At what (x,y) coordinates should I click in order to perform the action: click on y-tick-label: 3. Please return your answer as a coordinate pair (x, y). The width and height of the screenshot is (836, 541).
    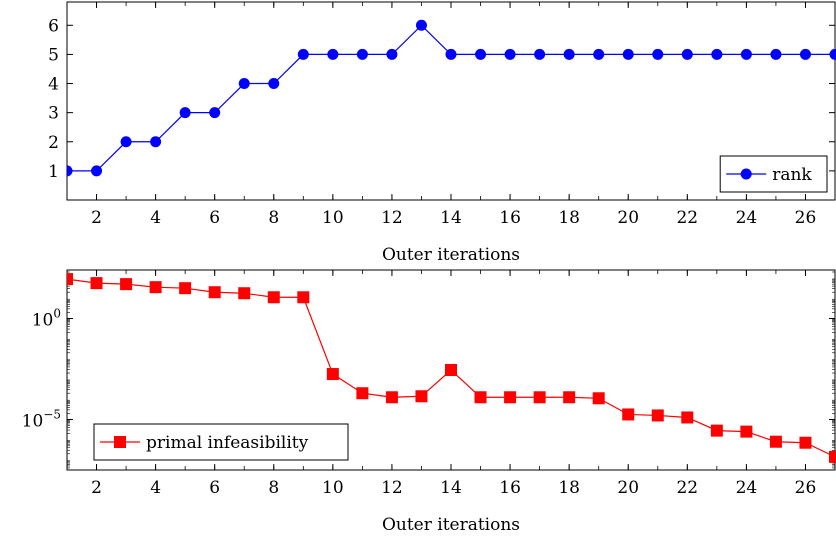
    Looking at the image, I should click on (53, 114).